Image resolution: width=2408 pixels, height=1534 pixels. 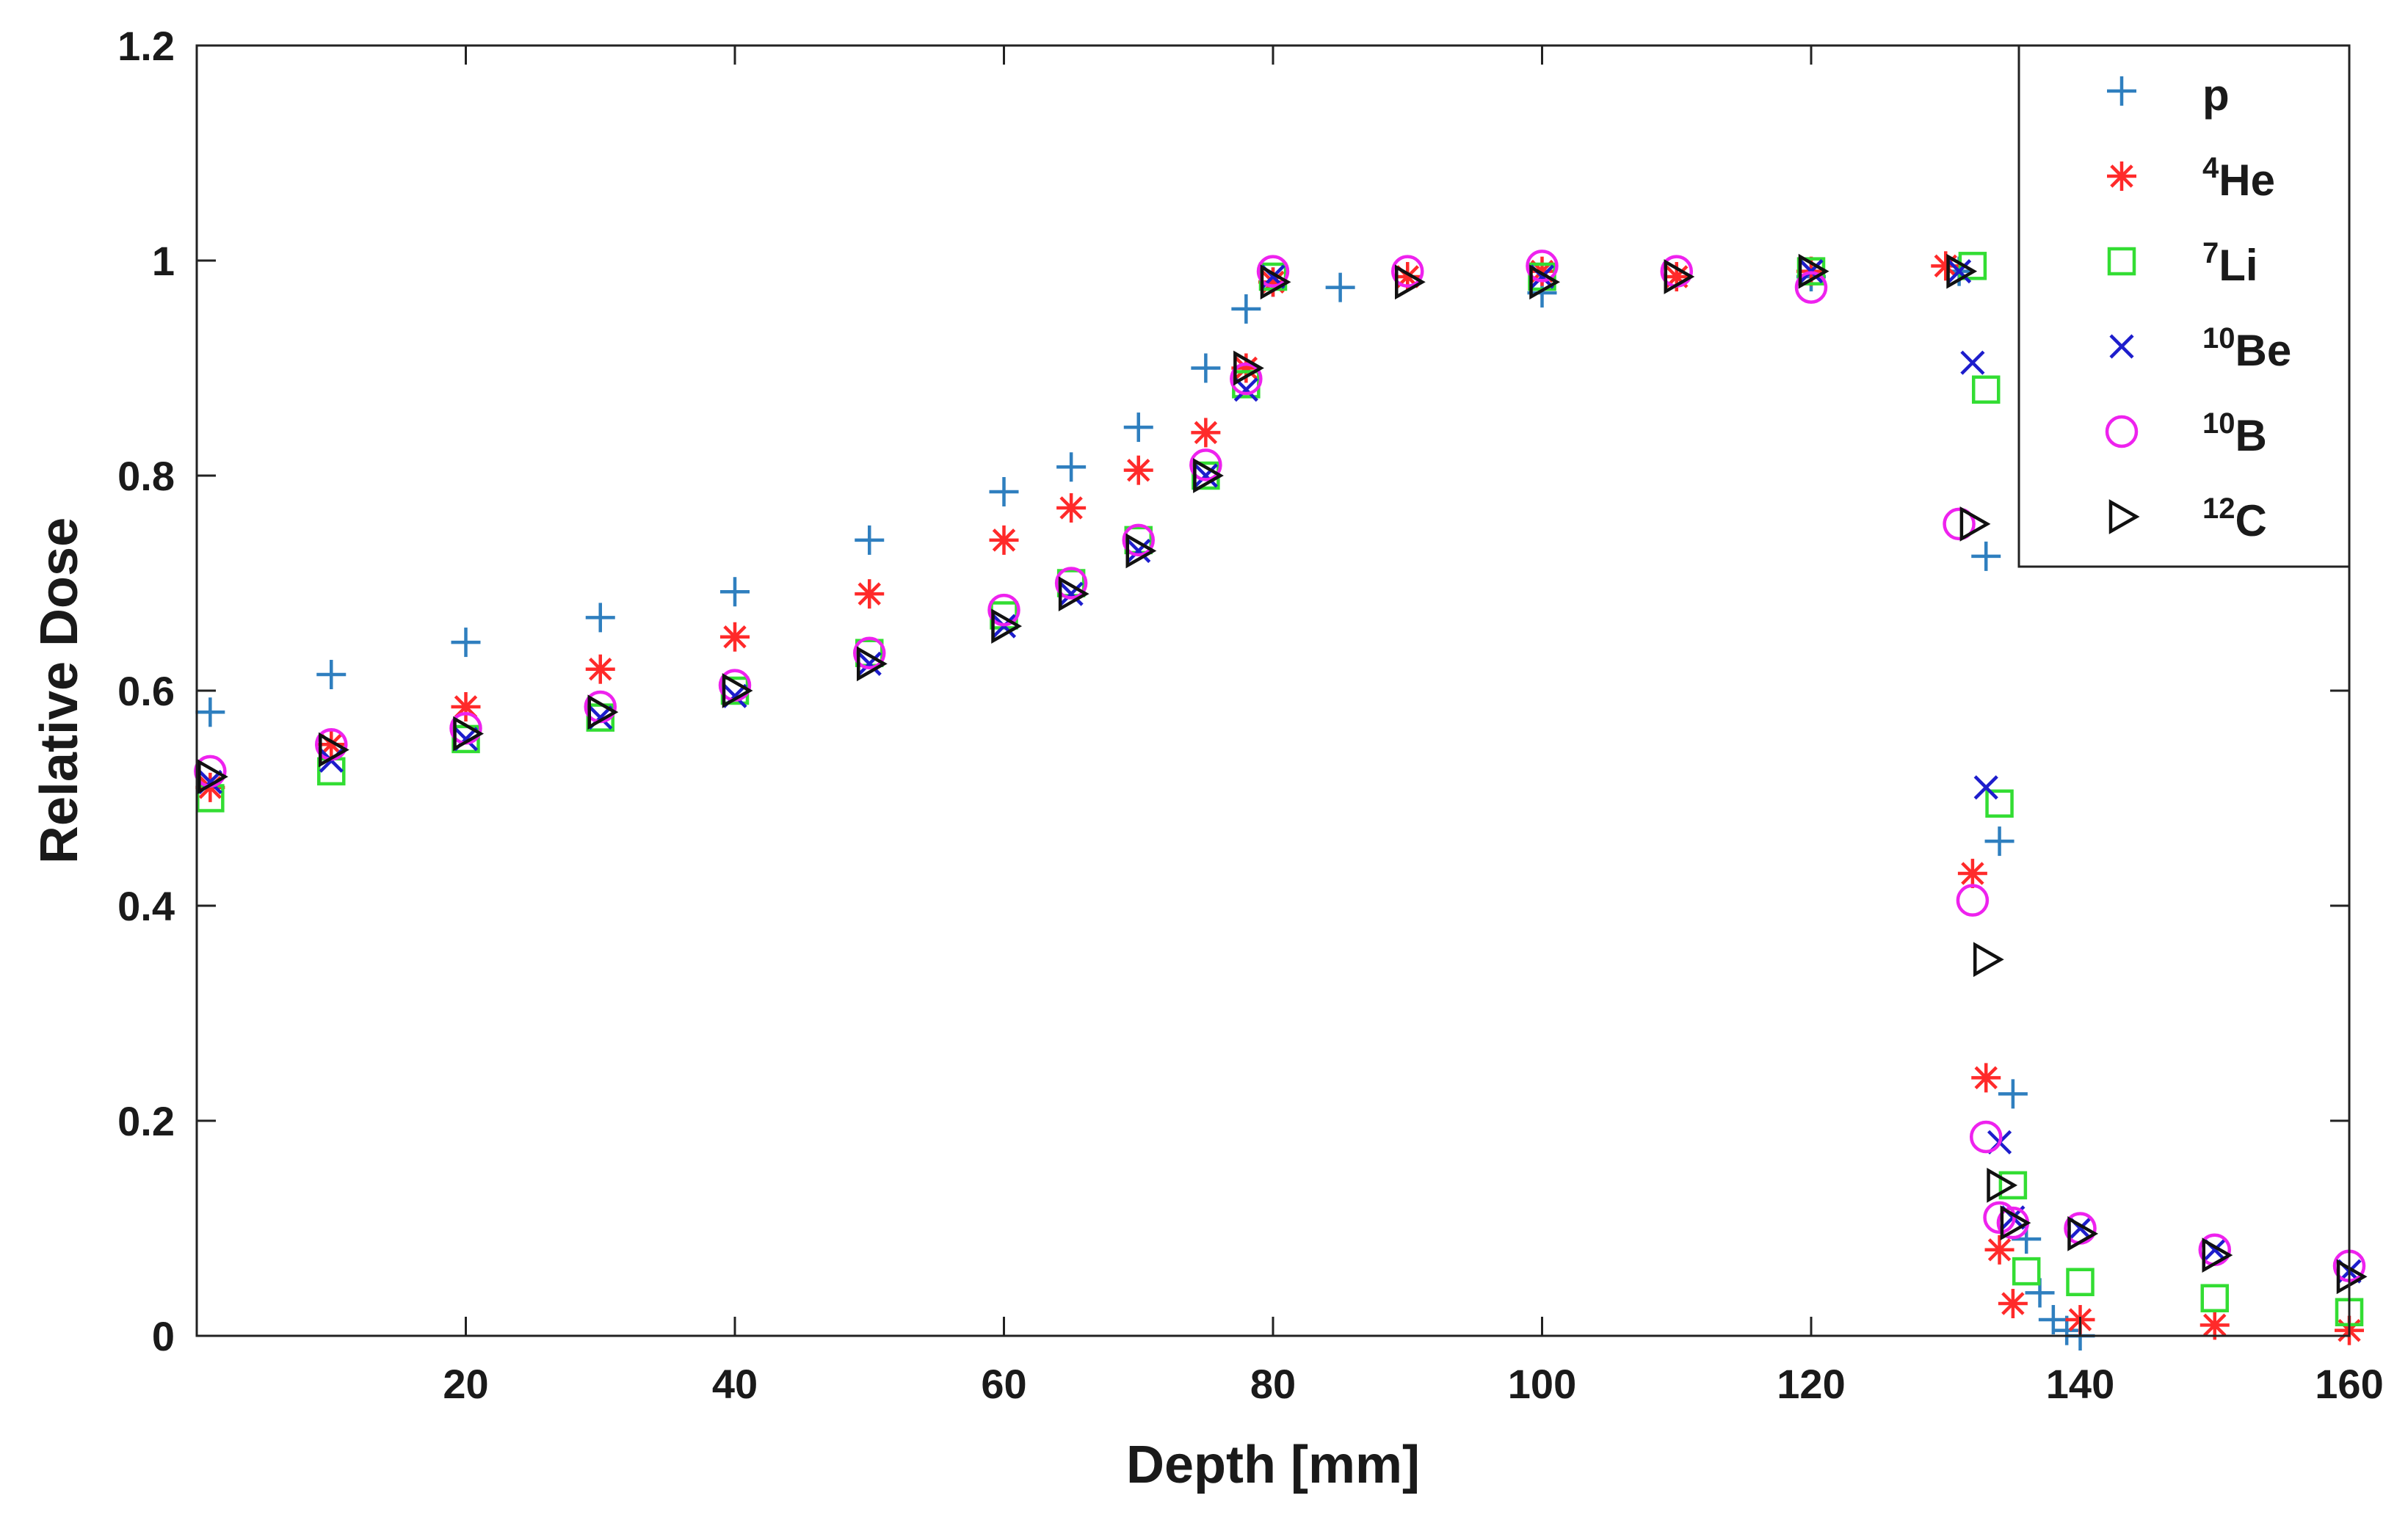 I want to click on y-tick-label: 0, so click(x=163, y=1336).